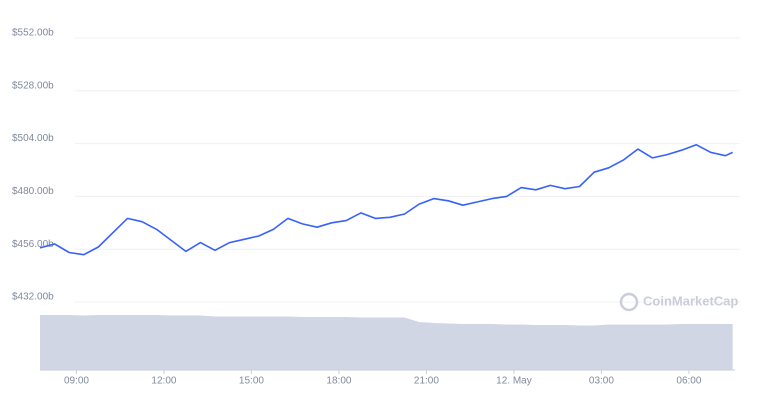 This screenshot has width=760, height=407. What do you see at coordinates (688, 381) in the screenshot?
I see `x-tick-label: 06:00` at bounding box center [688, 381].